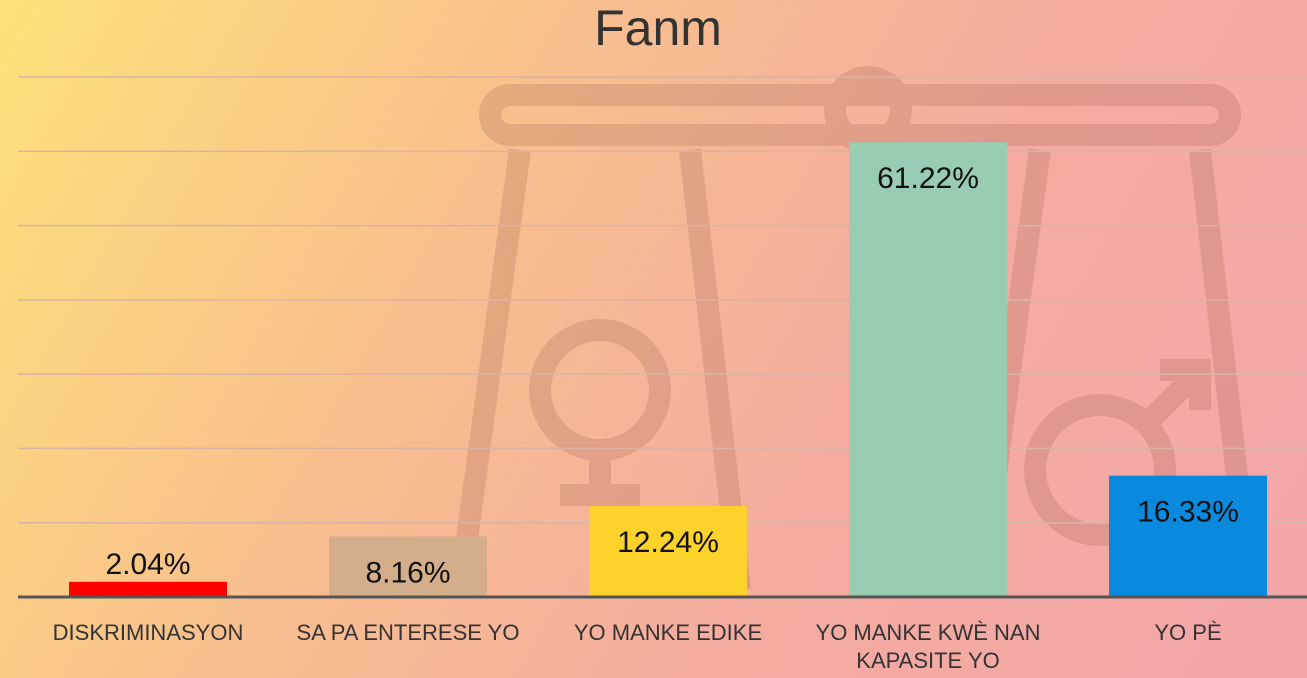  Describe the element at coordinates (1188, 512) in the screenshot. I see `value-label: 16.33%` at that location.